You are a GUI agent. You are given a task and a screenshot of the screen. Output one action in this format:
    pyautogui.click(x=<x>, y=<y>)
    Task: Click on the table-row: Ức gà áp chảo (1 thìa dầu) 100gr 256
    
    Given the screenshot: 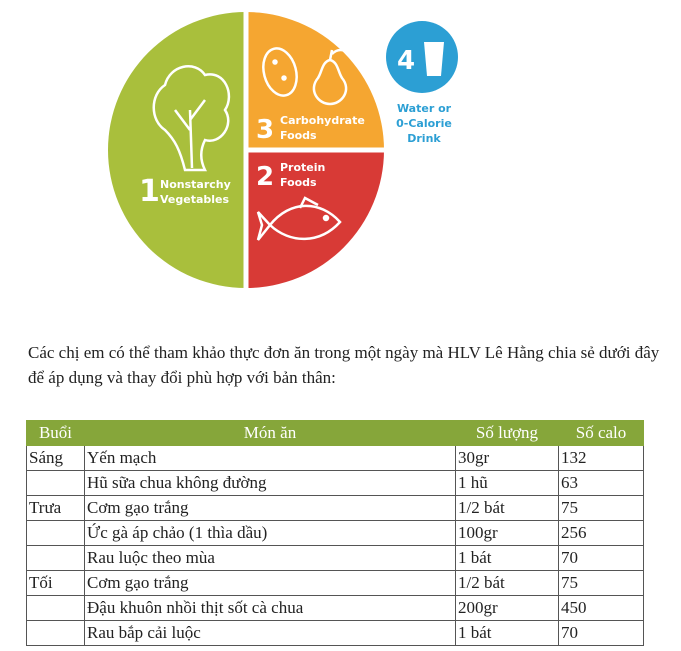 What is the action you would take?
    pyautogui.click(x=335, y=533)
    